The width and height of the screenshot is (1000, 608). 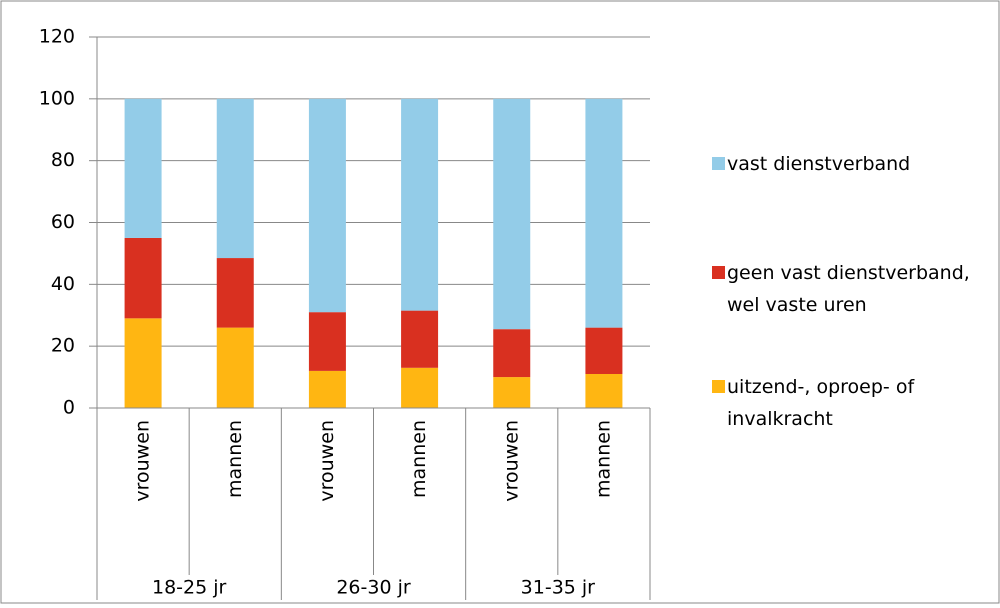 I want to click on y-tick-label: 100, so click(x=57, y=98).